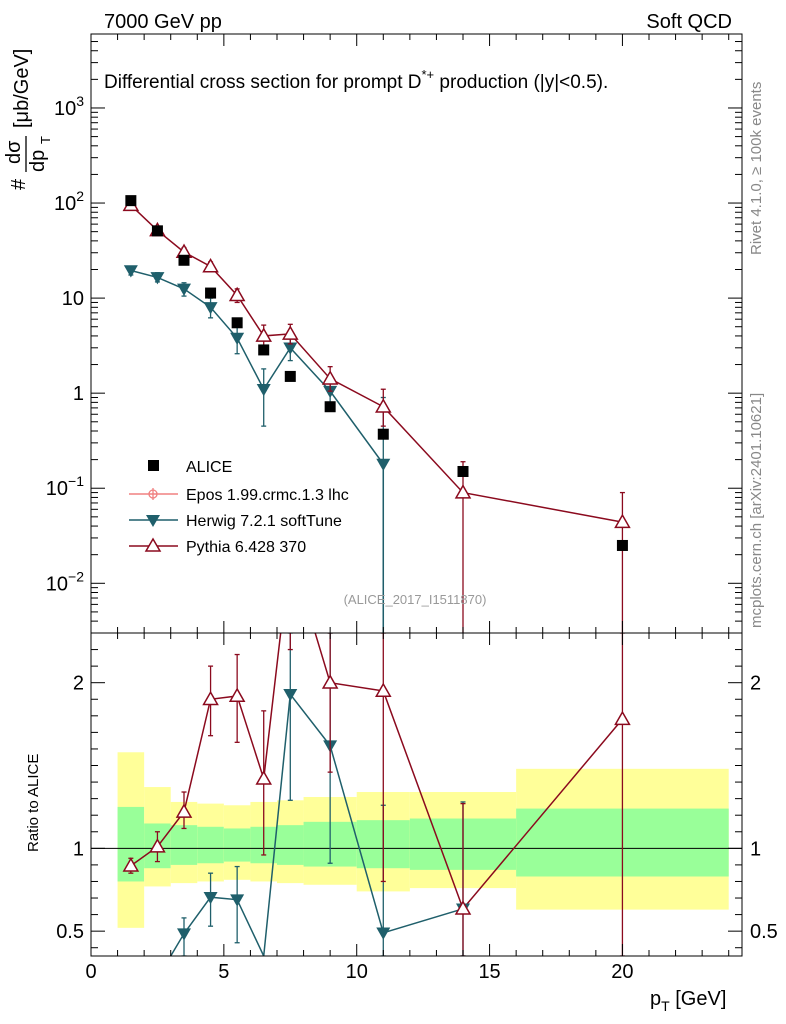 The image size is (786, 1024). What do you see at coordinates (22, 88) in the screenshot?
I see `ylabel-unit: [μb/GeV]` at bounding box center [22, 88].